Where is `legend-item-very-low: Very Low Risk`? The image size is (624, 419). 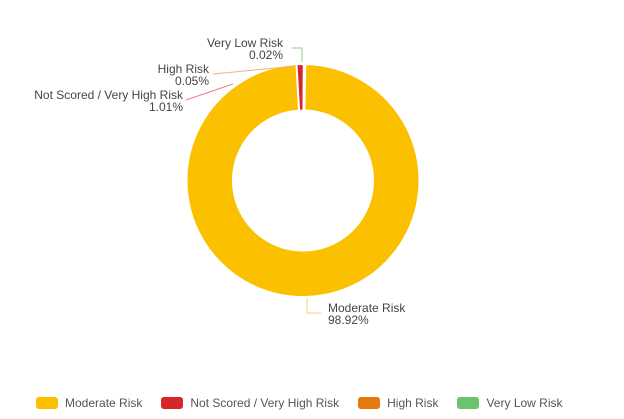
legend-item-very-low: Very Low Risk is located at coordinates (510, 403).